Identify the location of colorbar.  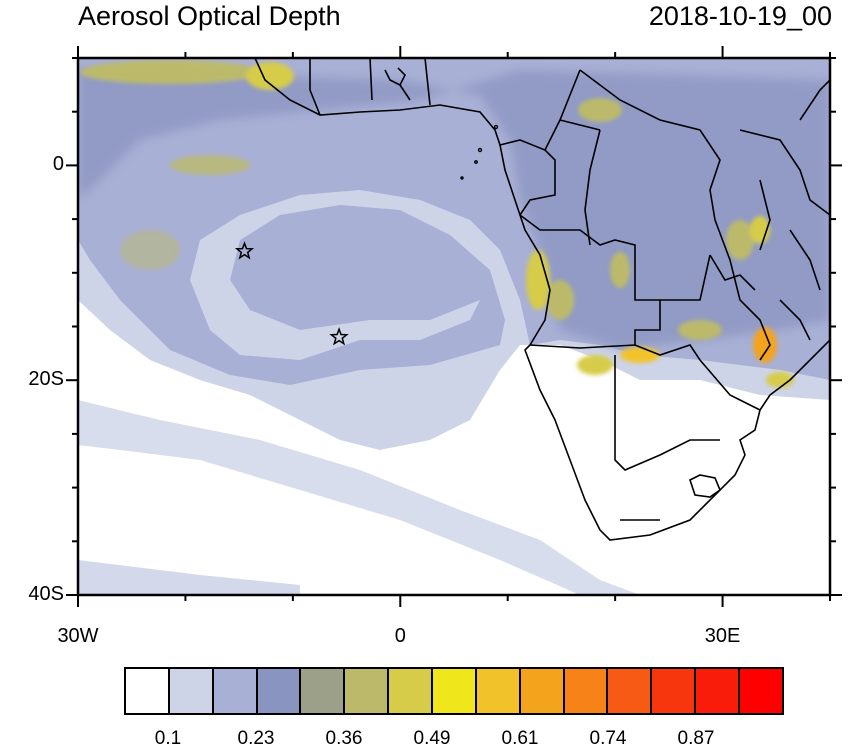
(454, 691).